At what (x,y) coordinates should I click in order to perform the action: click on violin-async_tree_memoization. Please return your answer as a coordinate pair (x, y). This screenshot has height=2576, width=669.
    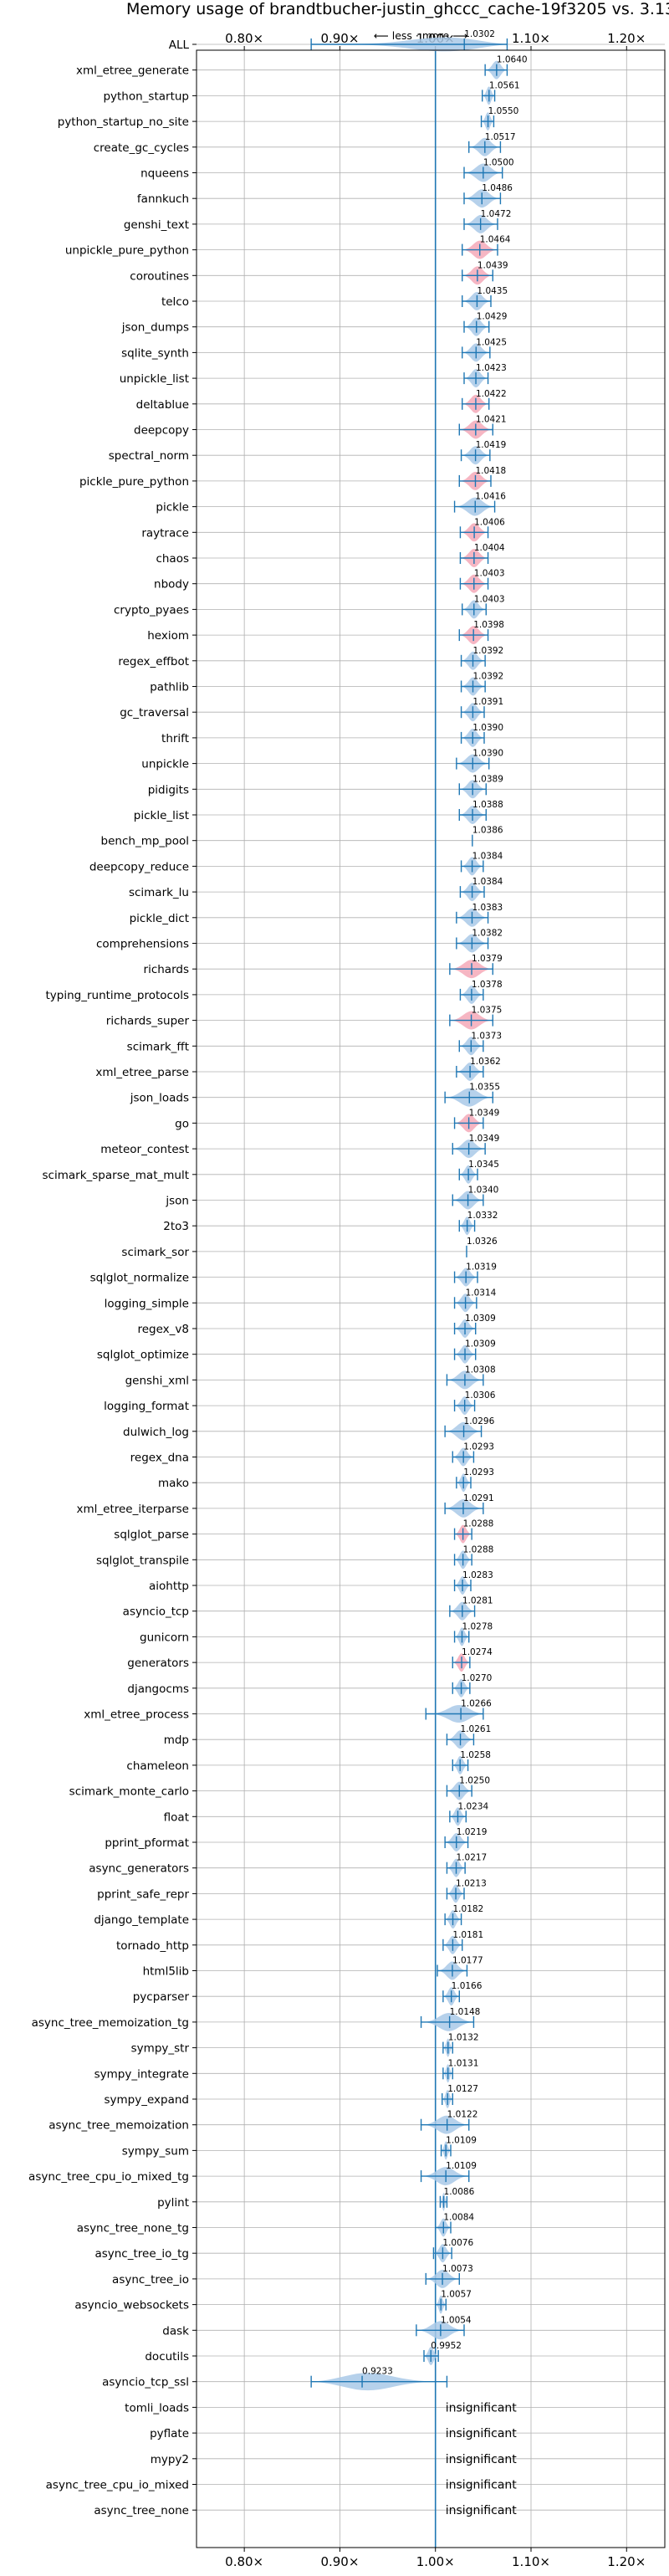
    Looking at the image, I should click on (445, 2125).